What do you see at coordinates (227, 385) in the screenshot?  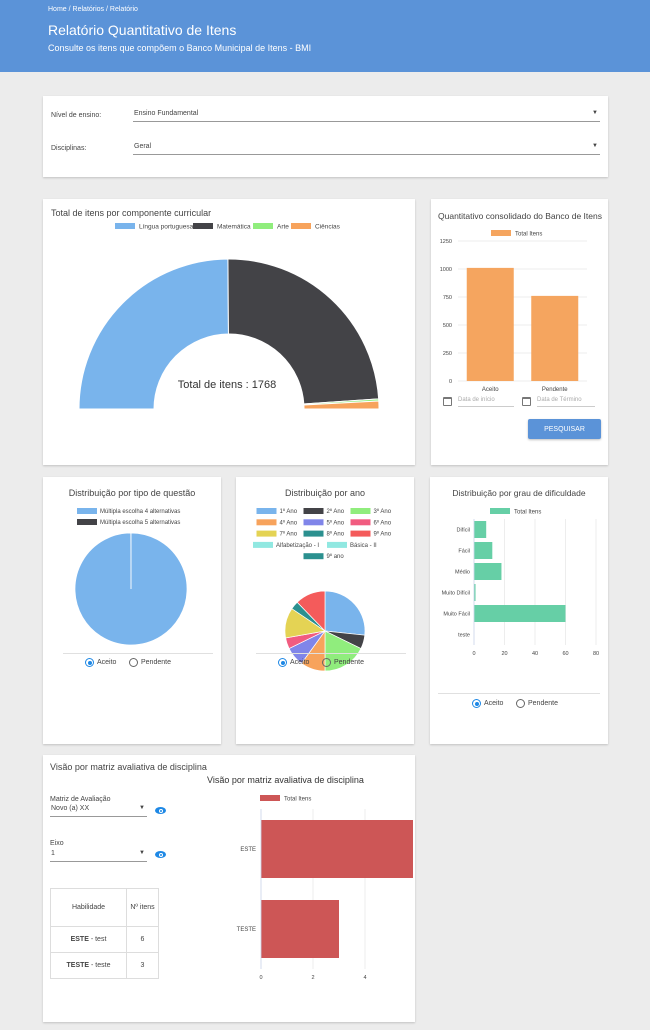 I see `donut-center-label: Total de itens : 1768` at bounding box center [227, 385].